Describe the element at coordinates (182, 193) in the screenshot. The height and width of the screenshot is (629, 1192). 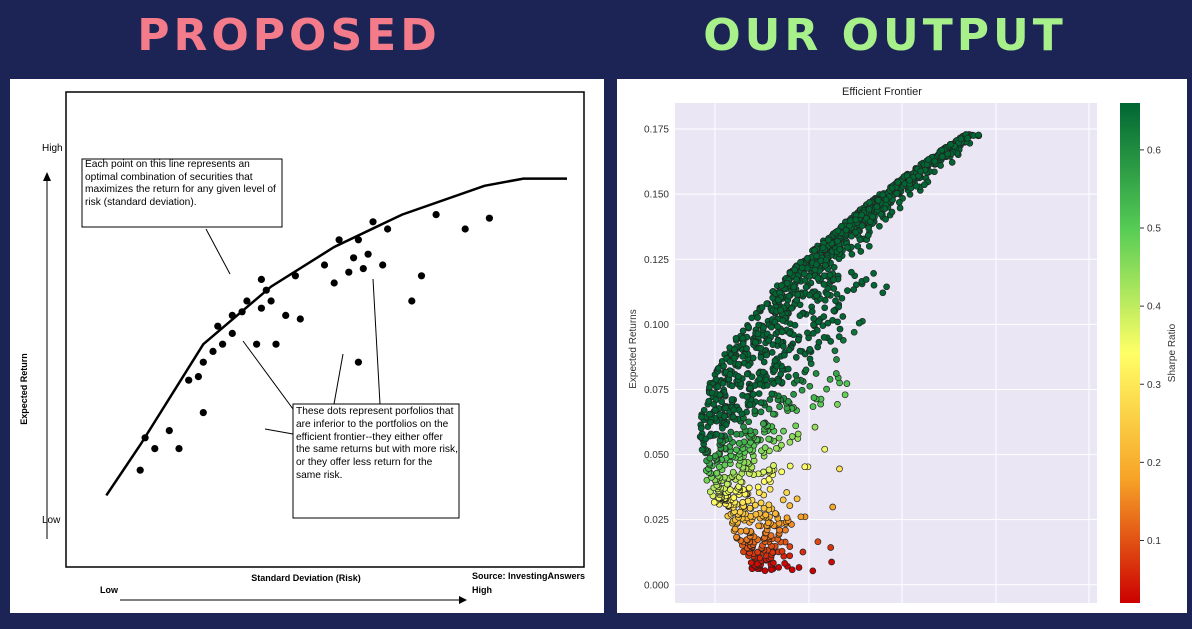
I see `annotation-box-frontier` at that location.